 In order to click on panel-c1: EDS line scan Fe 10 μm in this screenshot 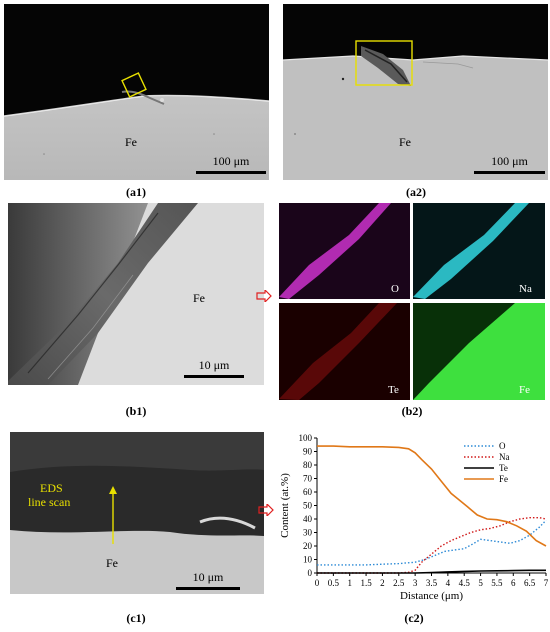, I will do `click(137, 513)`.